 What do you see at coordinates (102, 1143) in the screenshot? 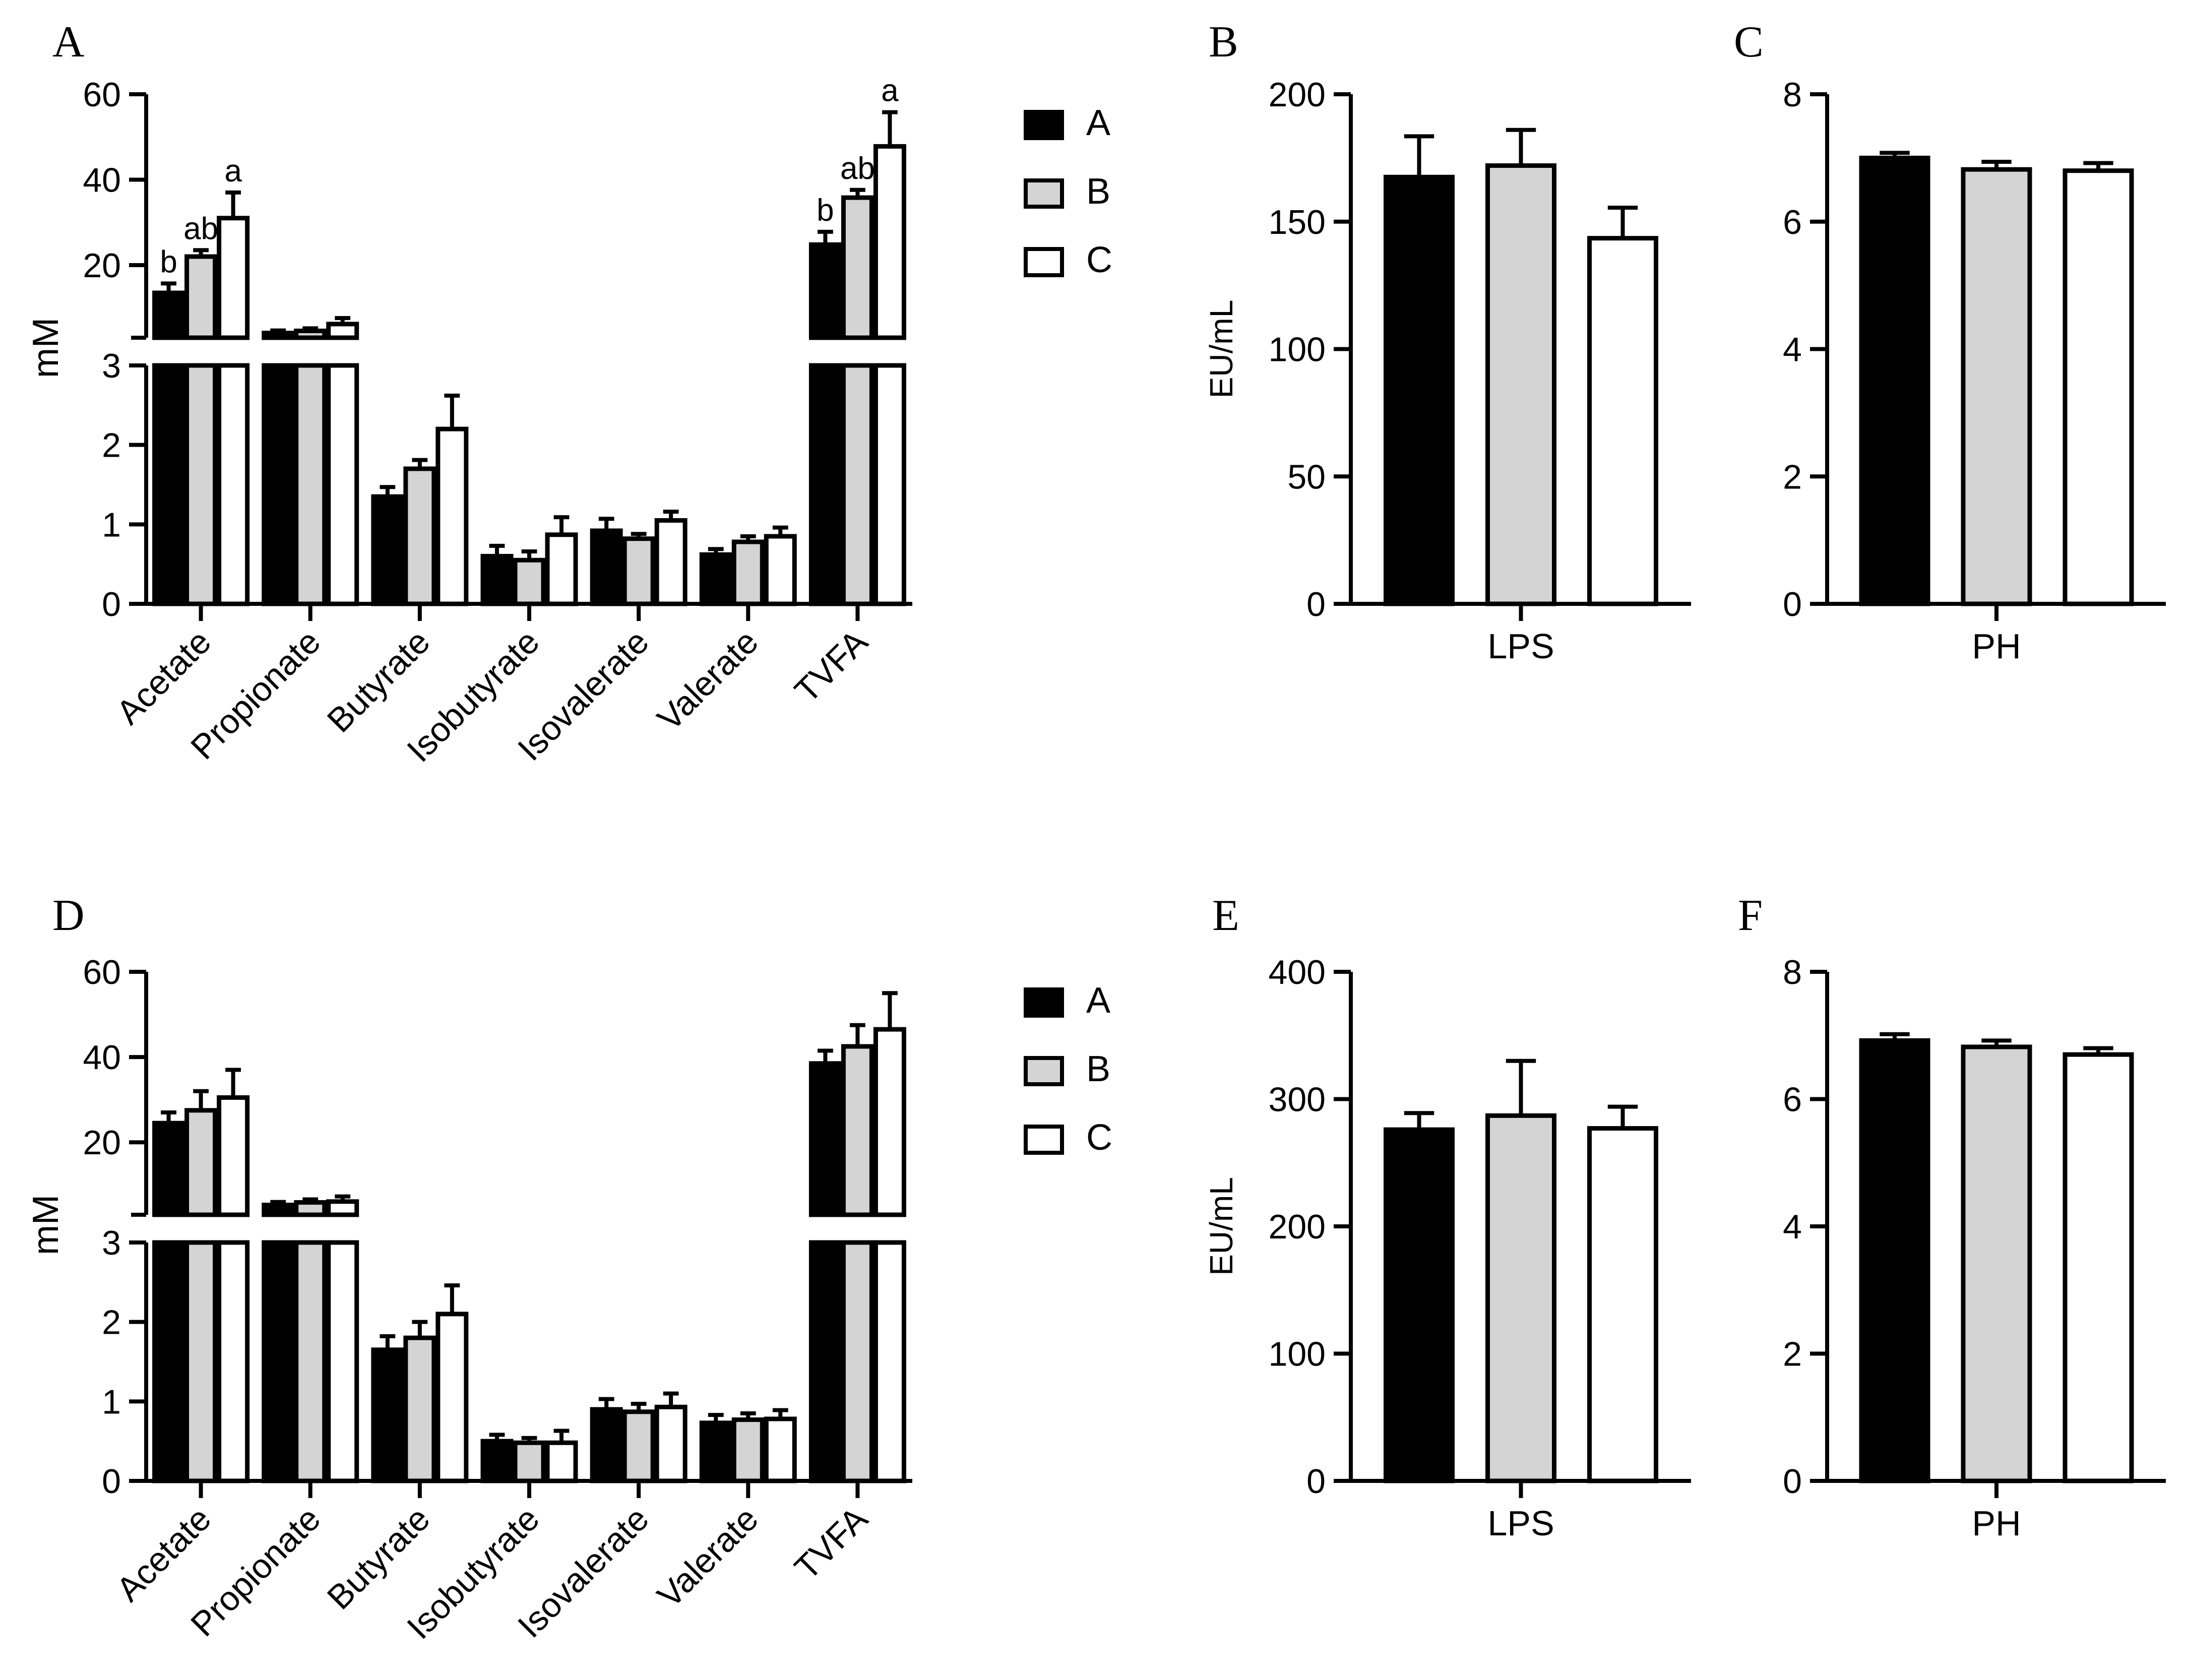
I see `y-tick-label-20: 20` at bounding box center [102, 1143].